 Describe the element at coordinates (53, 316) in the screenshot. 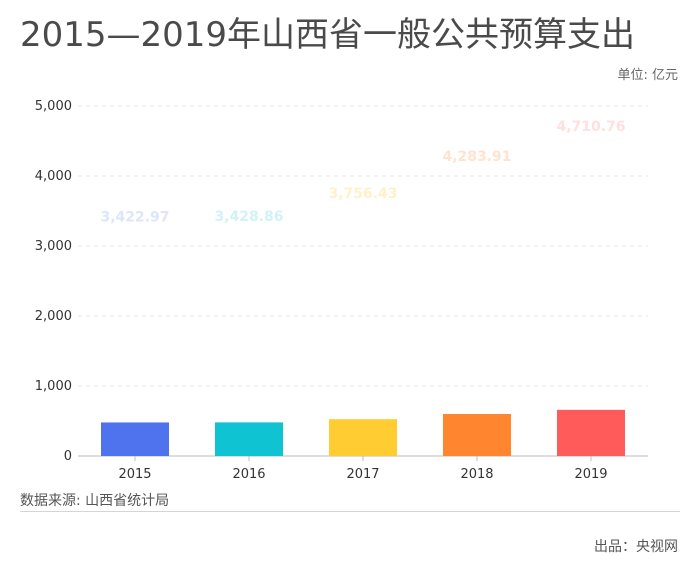

I see `y-tick-label: 2,000` at that location.